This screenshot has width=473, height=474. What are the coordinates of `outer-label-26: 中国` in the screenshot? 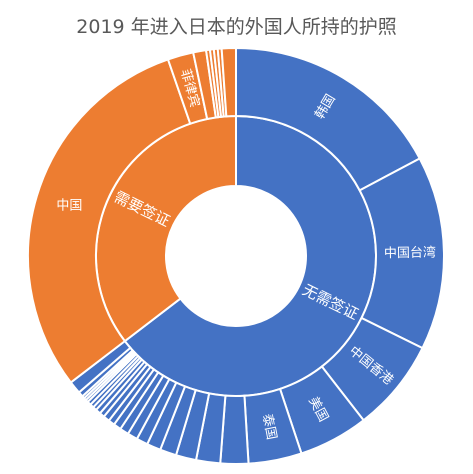 It's located at (69, 205).